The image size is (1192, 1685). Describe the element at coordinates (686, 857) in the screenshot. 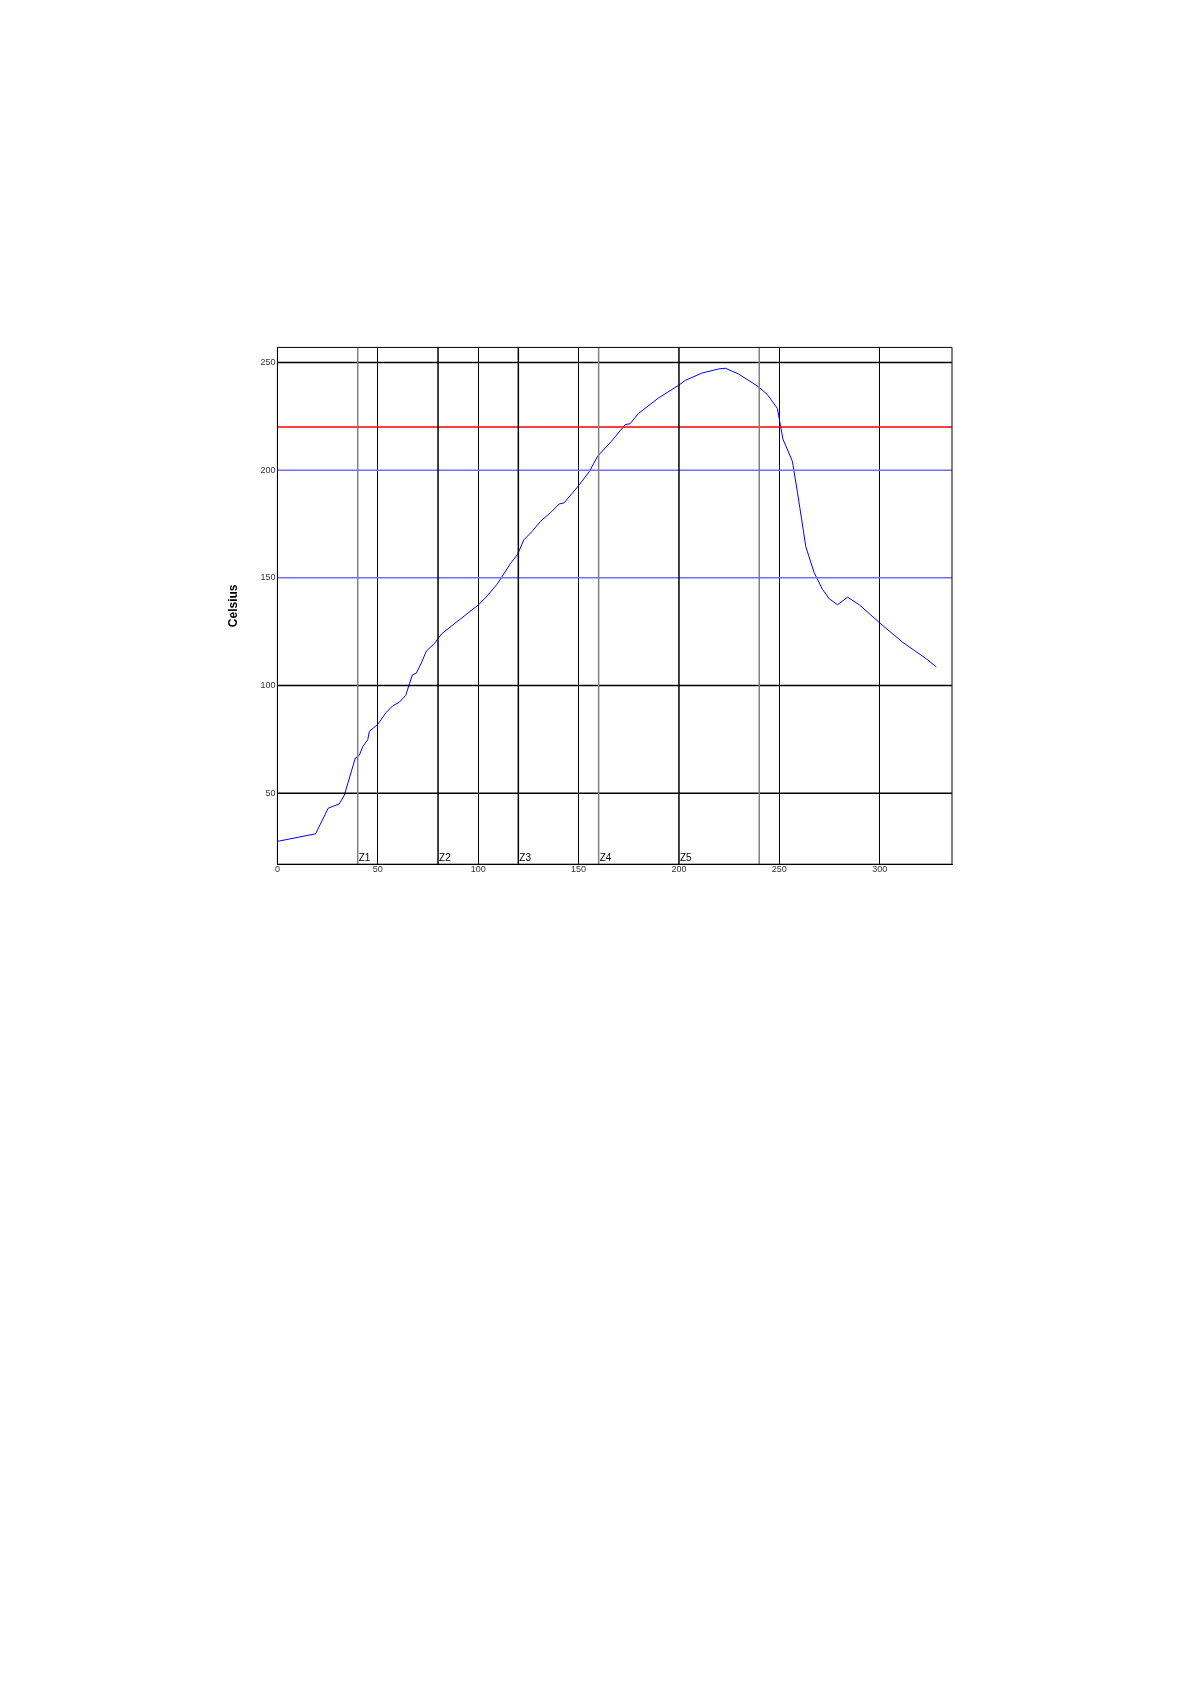

I see `ref-line-label: Z5` at that location.